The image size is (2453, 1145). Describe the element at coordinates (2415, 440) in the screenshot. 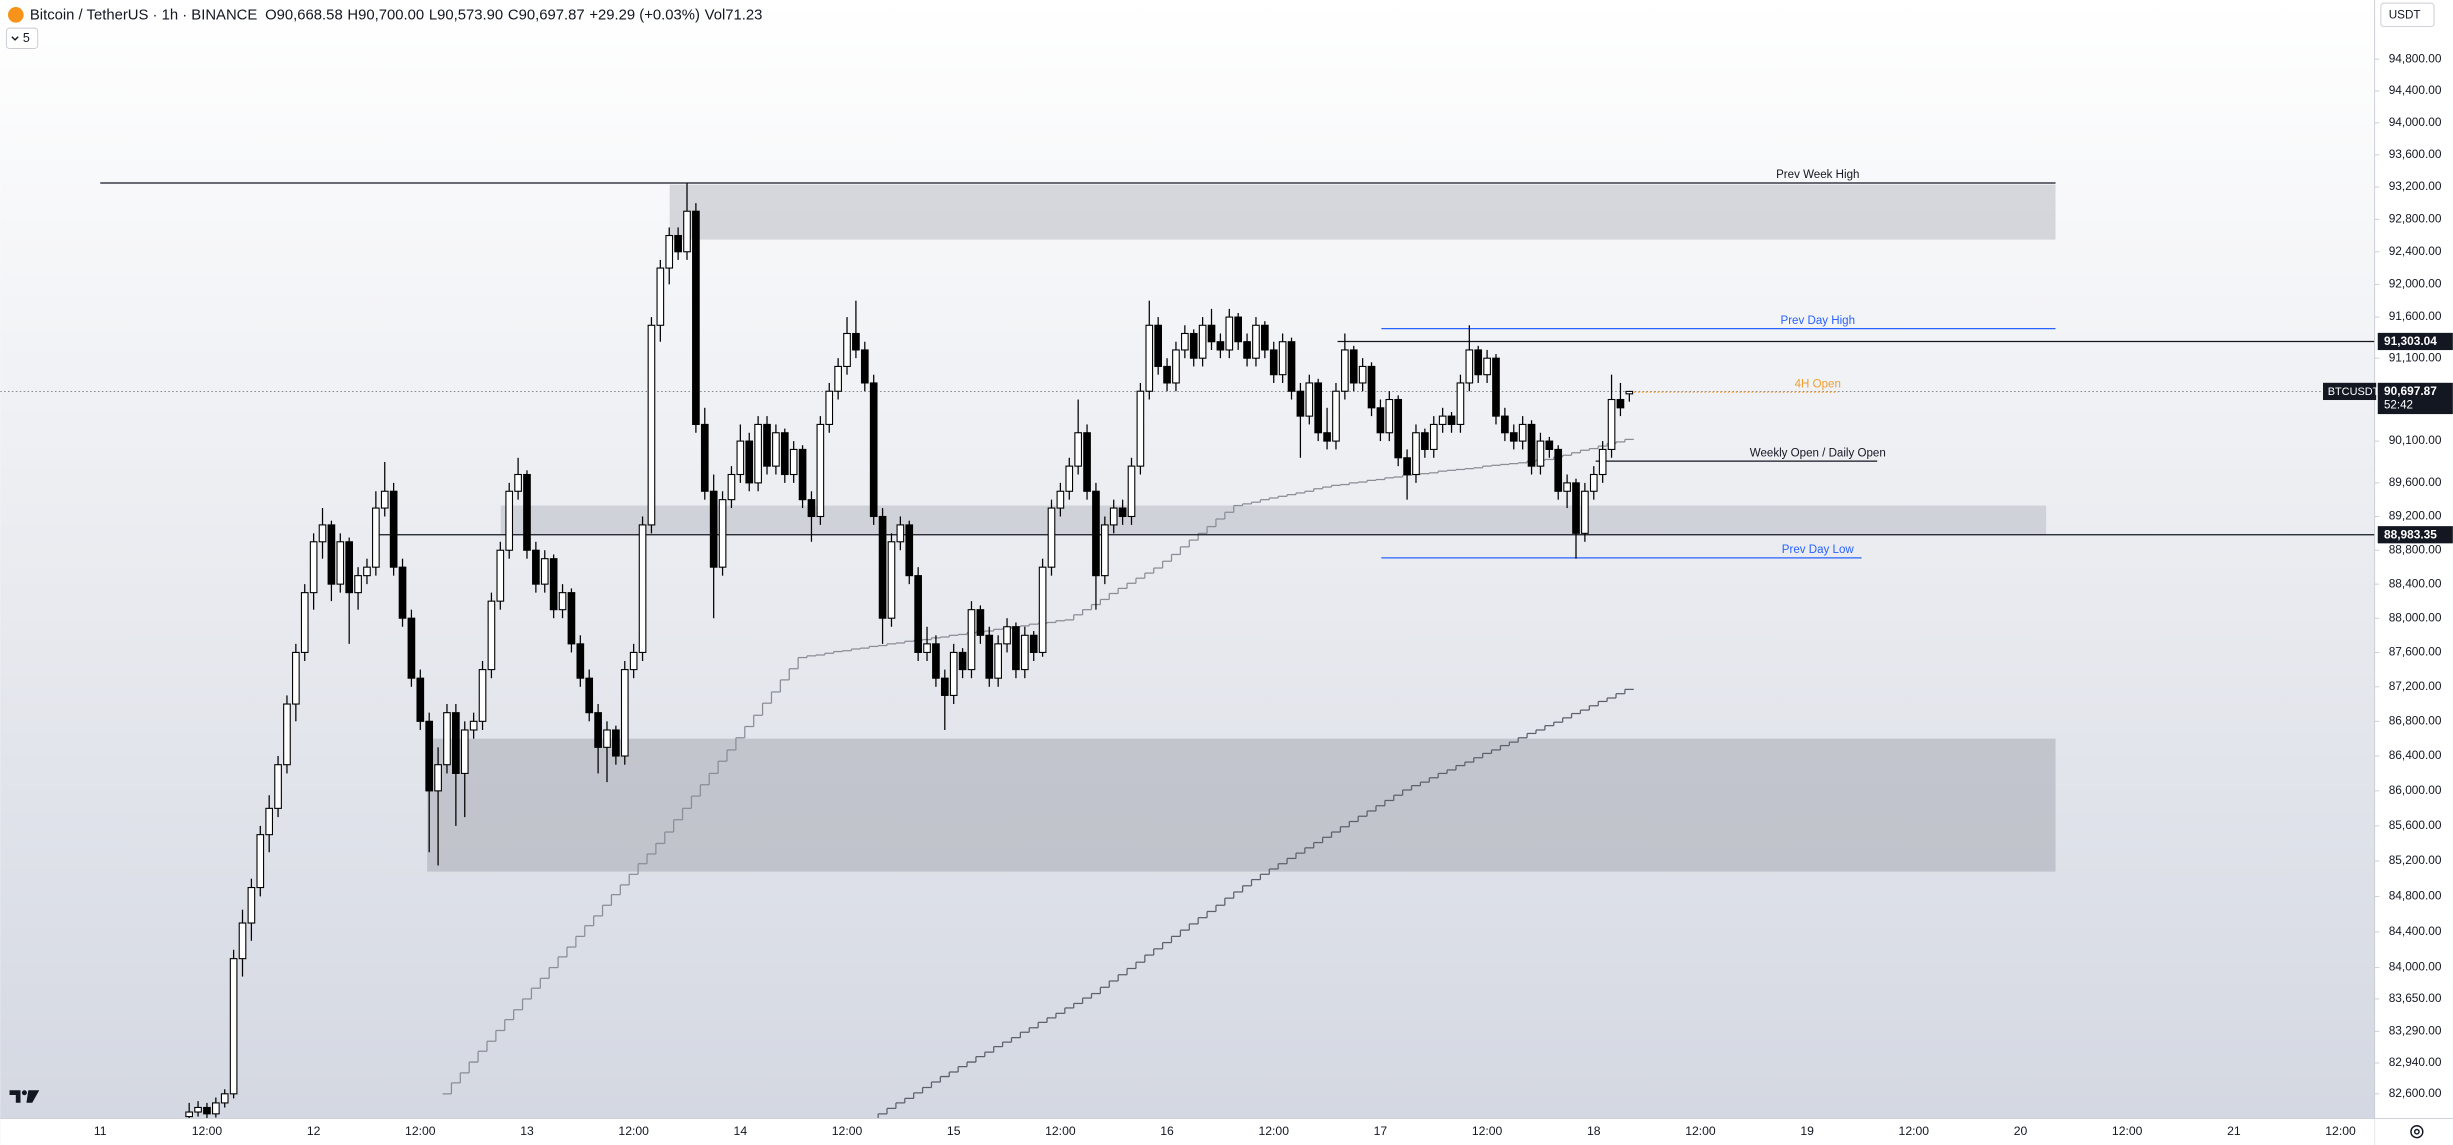

I see `y-tick-label: 90,100.00` at that location.